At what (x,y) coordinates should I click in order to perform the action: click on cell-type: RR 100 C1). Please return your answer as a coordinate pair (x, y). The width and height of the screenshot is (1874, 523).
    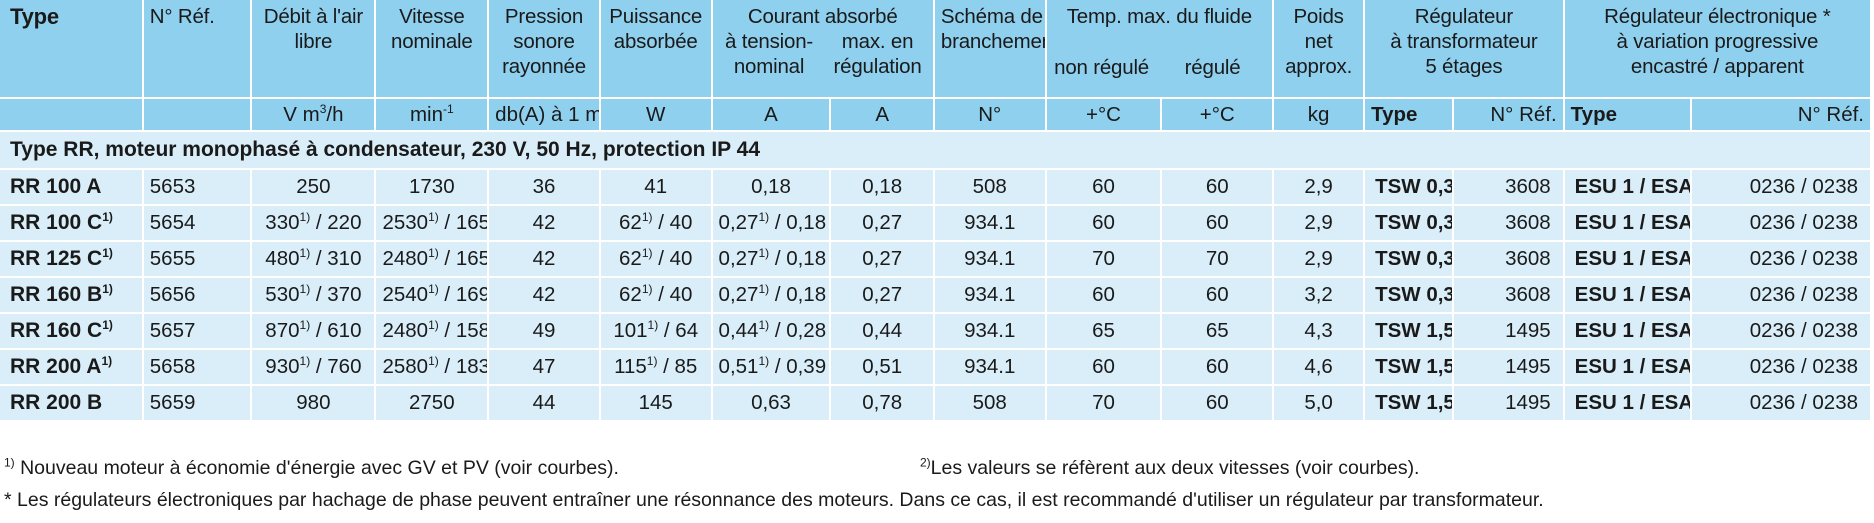
    Looking at the image, I should click on (71, 223).